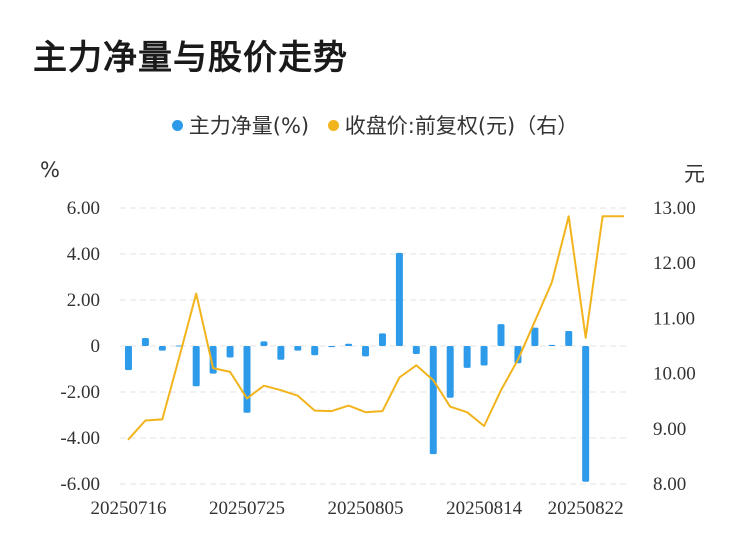  What do you see at coordinates (586, 508) in the screenshot?
I see `x-tick-label: 20250822` at bounding box center [586, 508].